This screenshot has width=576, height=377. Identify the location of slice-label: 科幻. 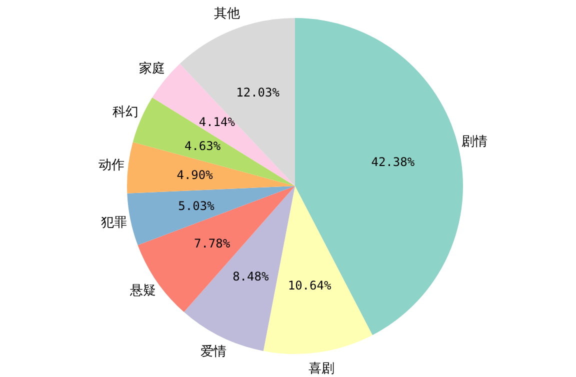
(125, 112).